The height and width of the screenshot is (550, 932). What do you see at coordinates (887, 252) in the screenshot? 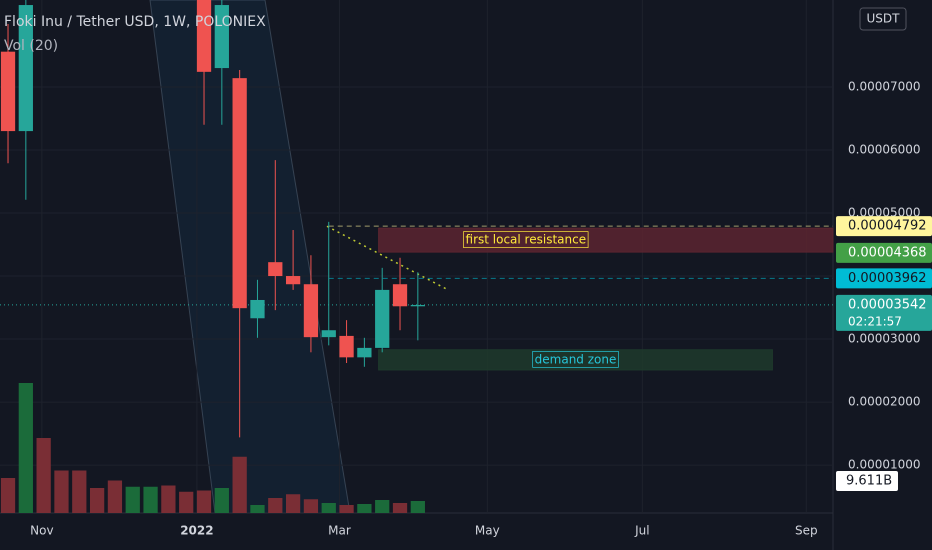
I see `price-label: 0.00004368` at bounding box center [887, 252].